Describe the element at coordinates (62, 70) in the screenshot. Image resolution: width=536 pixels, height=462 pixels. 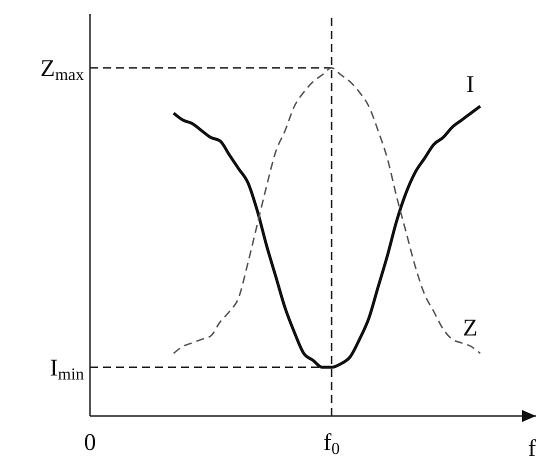
I see `ref-line-label: Z$_{max}$` at that location.